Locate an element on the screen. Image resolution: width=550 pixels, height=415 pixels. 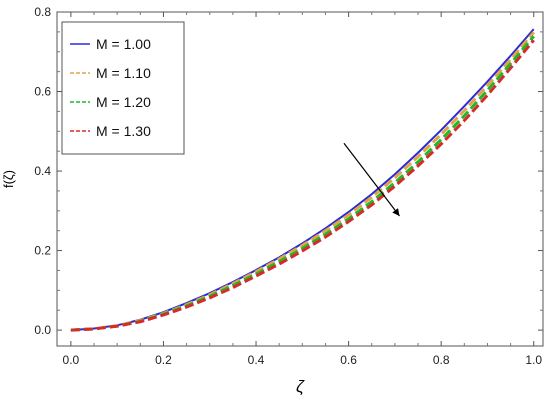
x-tick-label: 0.0 is located at coordinates (71, 360).